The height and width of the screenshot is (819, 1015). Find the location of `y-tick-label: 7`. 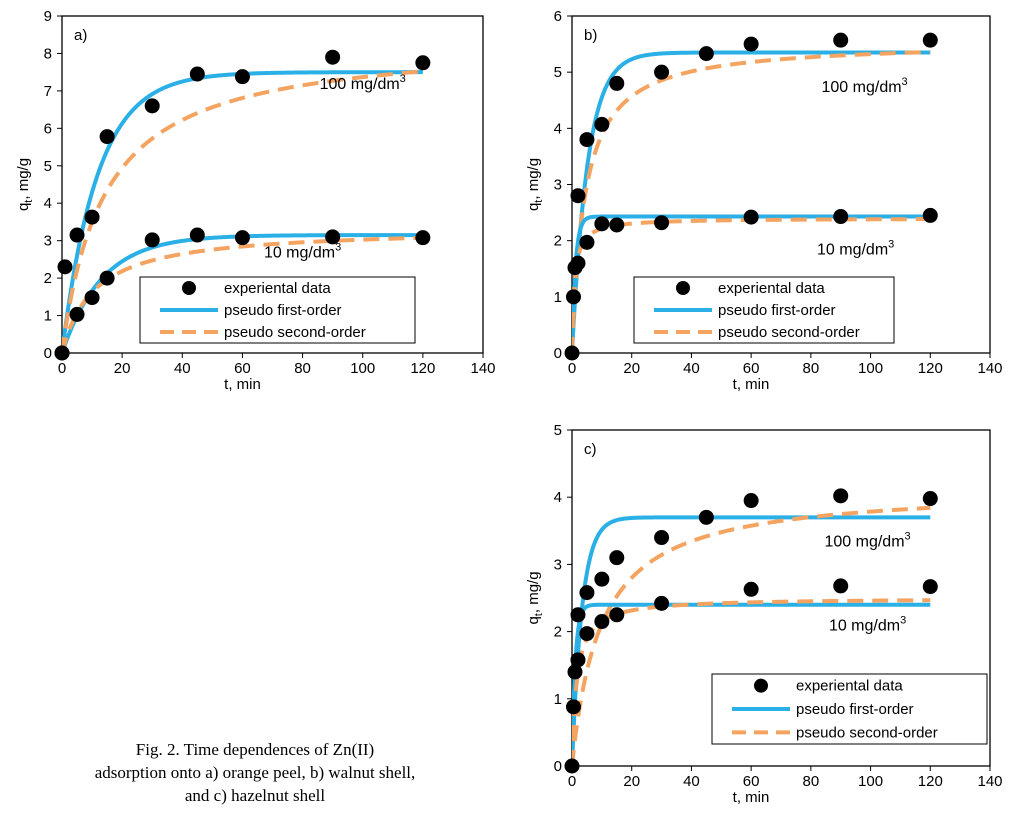

y-tick-label: 7 is located at coordinates (48, 91).